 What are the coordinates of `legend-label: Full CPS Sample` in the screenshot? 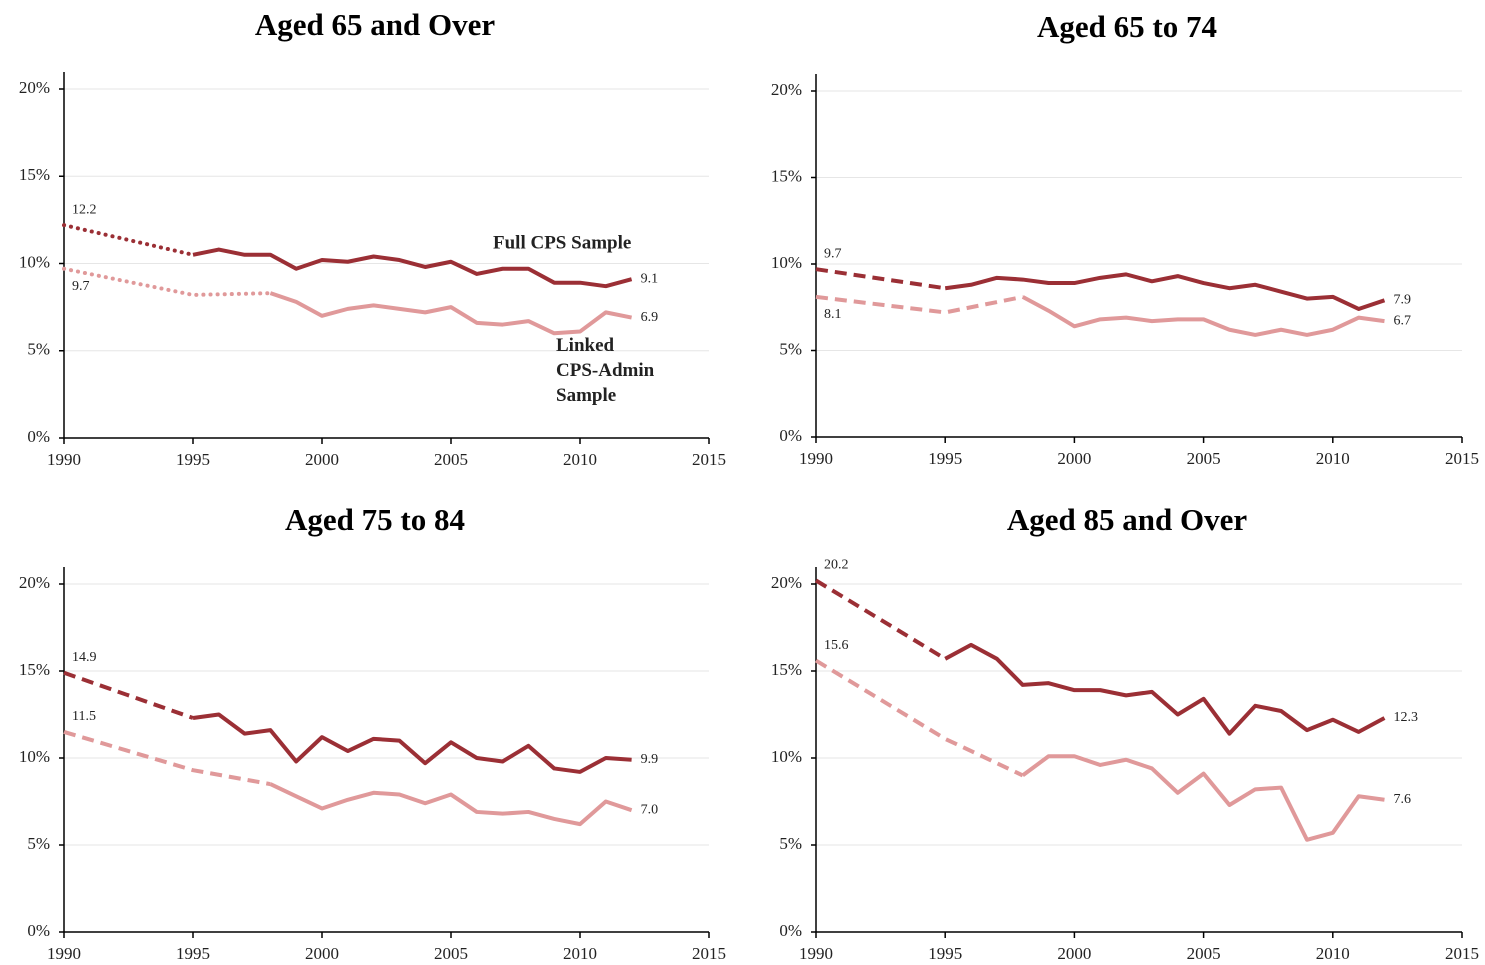 It's located at (562, 242).